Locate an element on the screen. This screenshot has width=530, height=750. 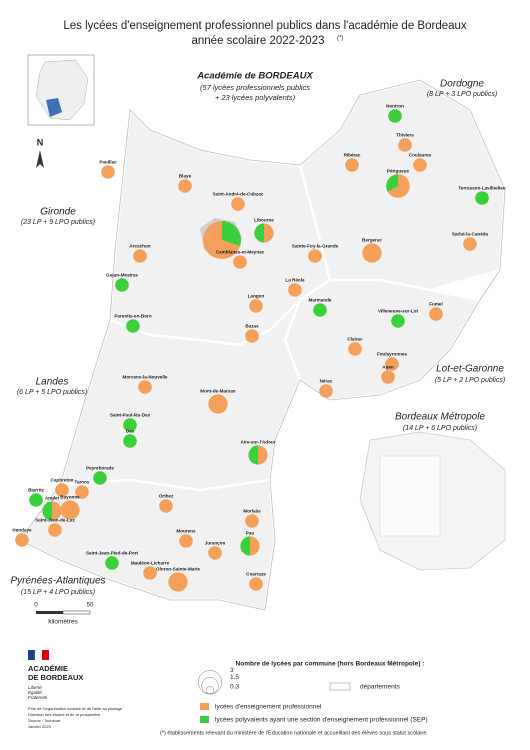
commune-name: Orthez is located at coordinates (166, 495).